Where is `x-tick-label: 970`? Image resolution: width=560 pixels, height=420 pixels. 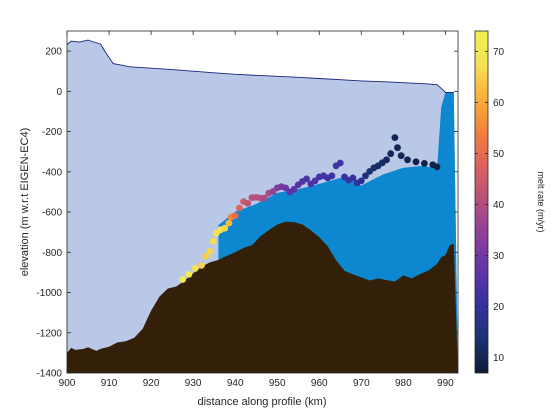 x-tick-label: 970 is located at coordinates (361, 383).